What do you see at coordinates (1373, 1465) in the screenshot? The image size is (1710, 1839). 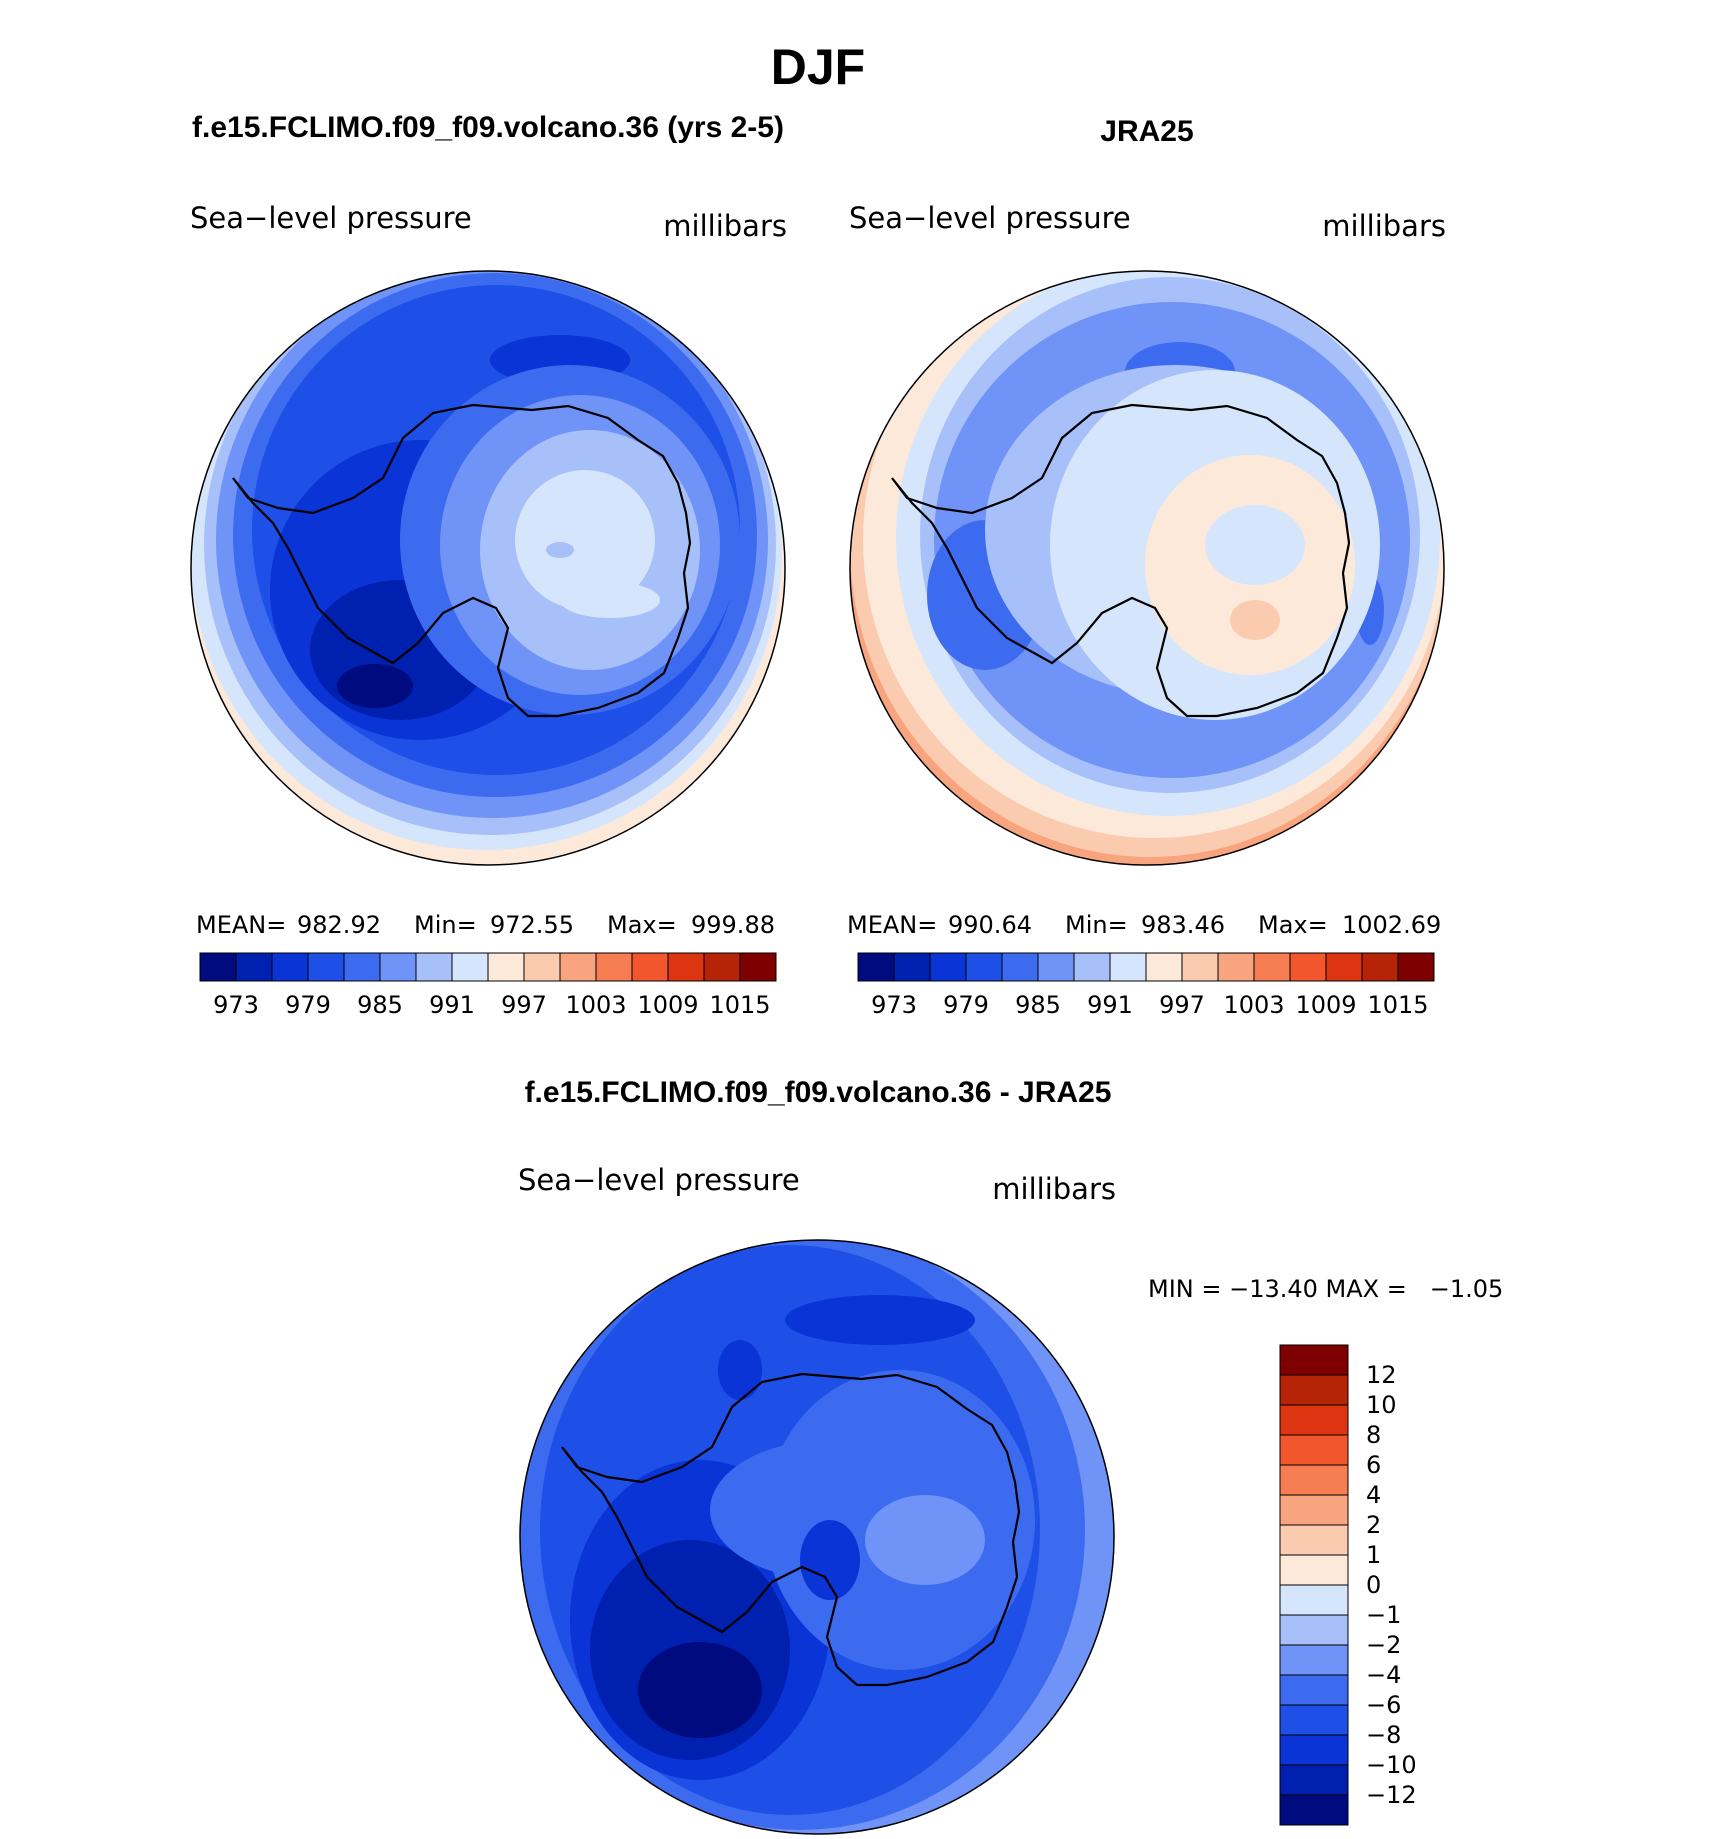 I see `colorbar-tick-label: 6` at bounding box center [1373, 1465].